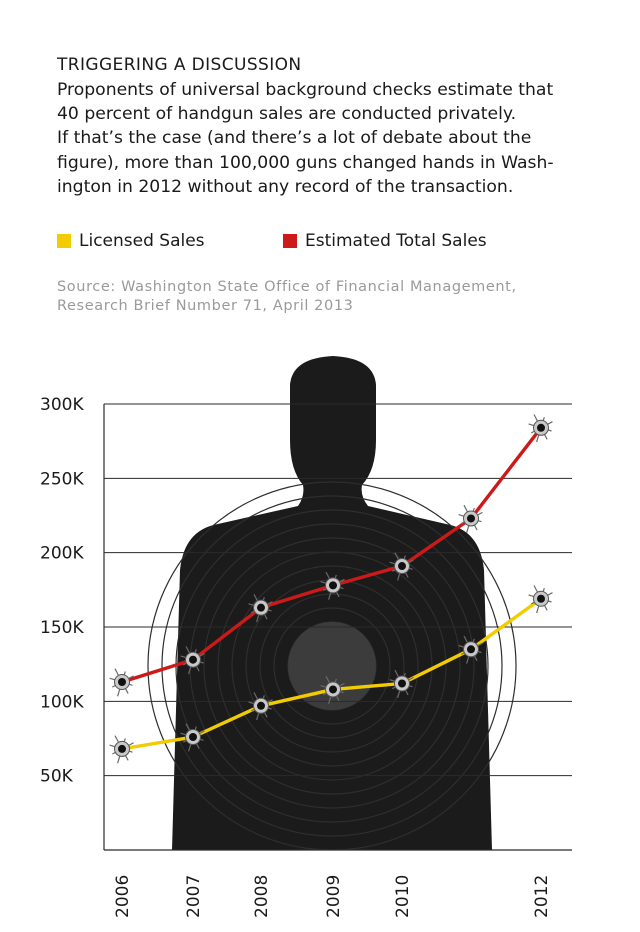 The image size is (640, 932). What do you see at coordinates (62, 628) in the screenshot?
I see `y-tick-label: 150K` at bounding box center [62, 628].